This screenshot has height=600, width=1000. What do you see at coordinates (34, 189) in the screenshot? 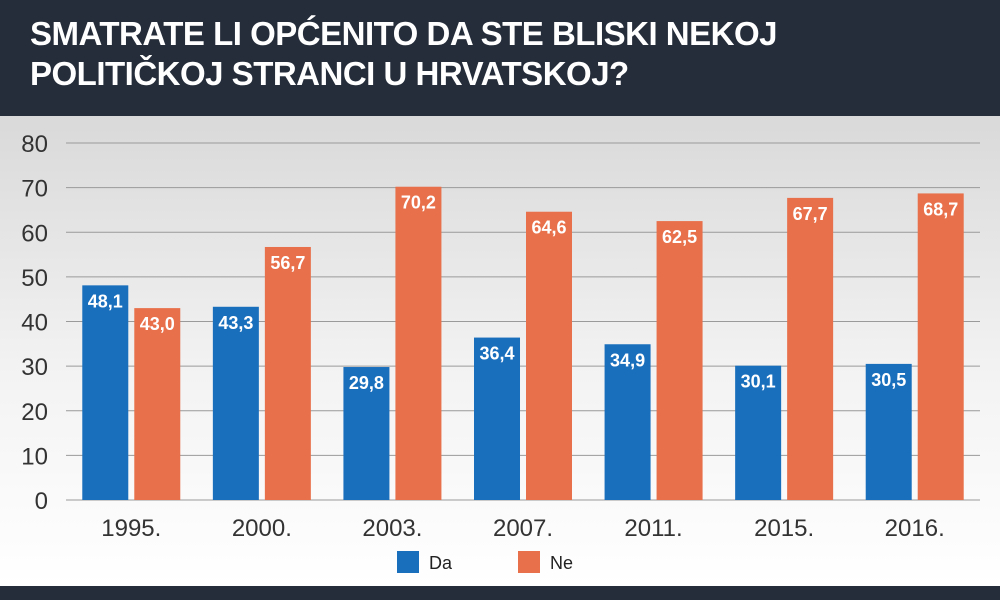
I see `y-tick-label: 70` at bounding box center [34, 189].